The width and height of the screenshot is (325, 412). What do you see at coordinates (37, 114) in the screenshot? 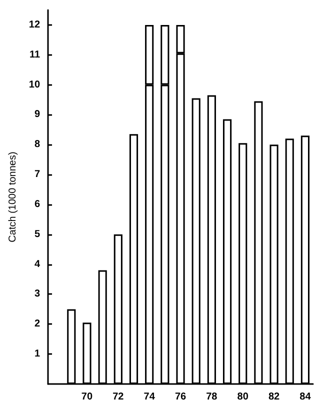
I see `y-tick-label: 9` at bounding box center [37, 114].